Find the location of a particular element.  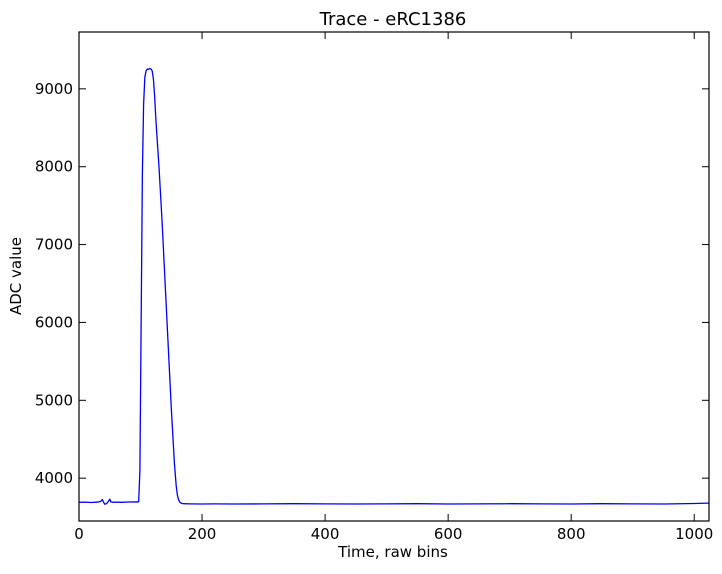

y-axis-label: ADC value is located at coordinates (16, 276).